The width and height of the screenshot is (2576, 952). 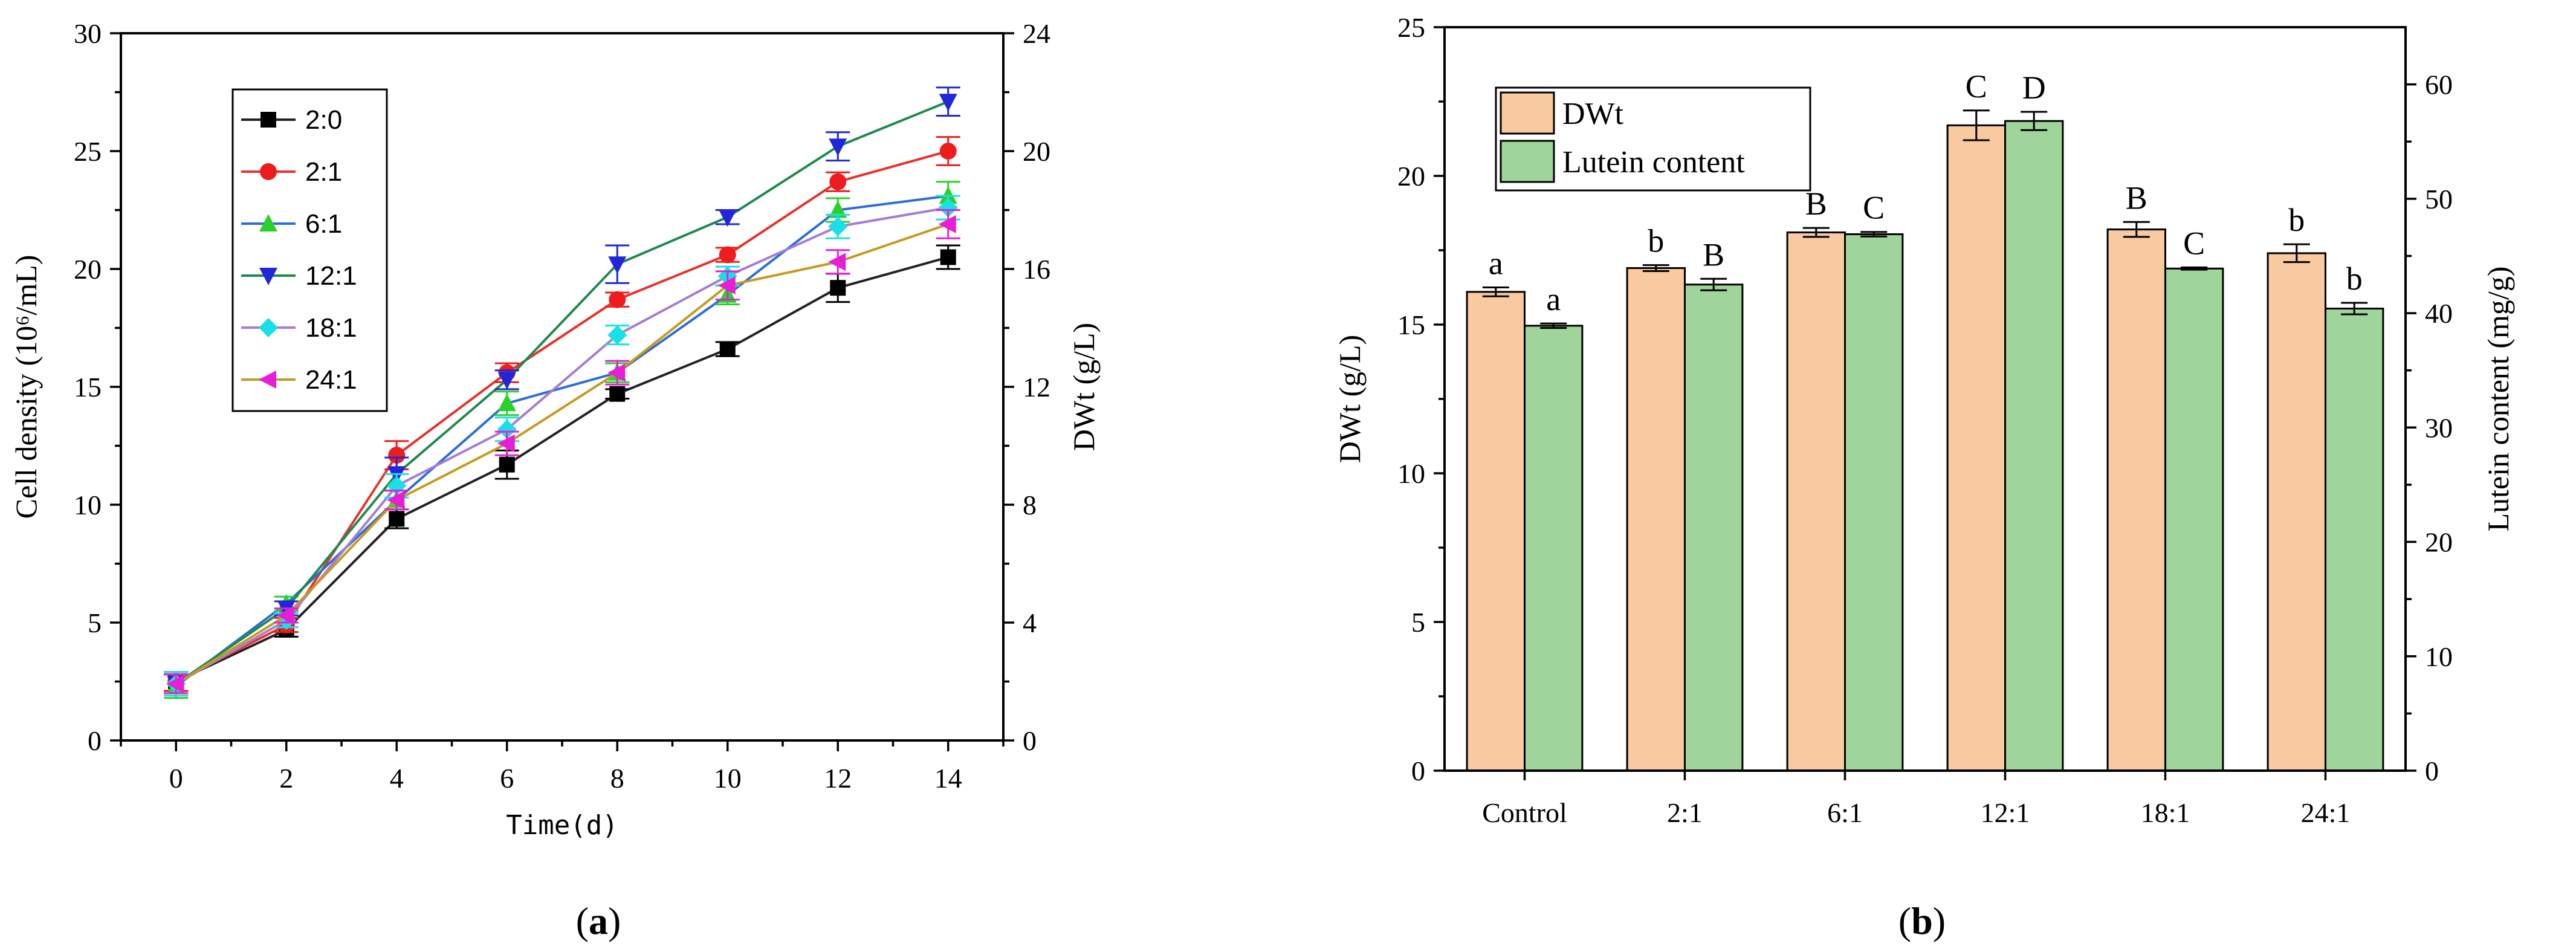 I want to click on x-tick-label: 2, so click(x=286, y=778).